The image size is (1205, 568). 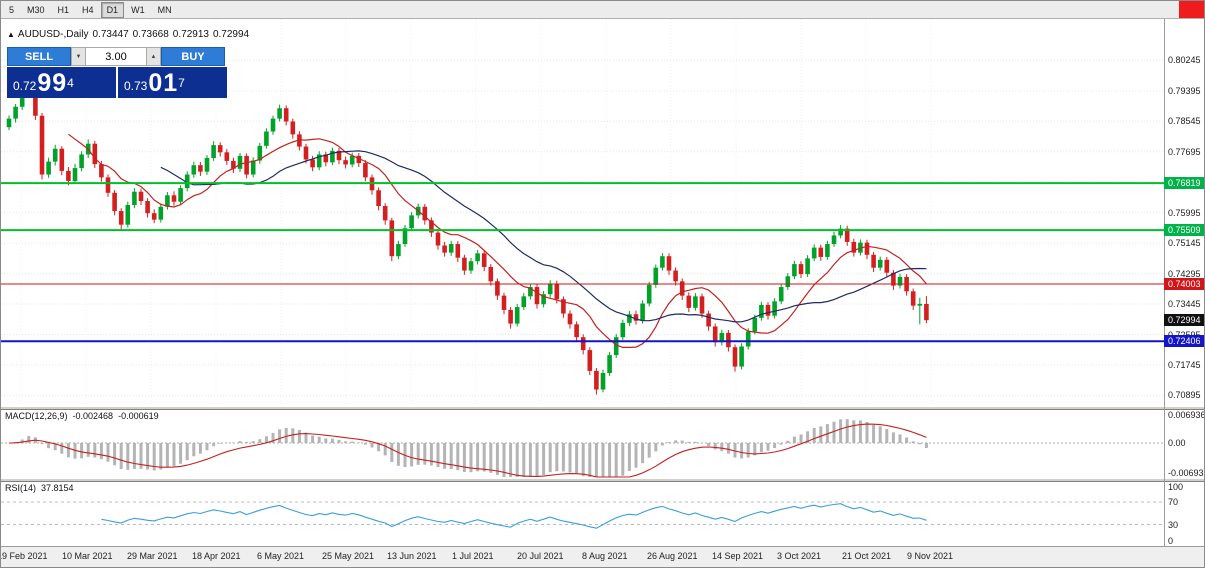 What do you see at coordinates (1184, 341) in the screenshot?
I see `price-tag-0.72406: 0.72406` at bounding box center [1184, 341].